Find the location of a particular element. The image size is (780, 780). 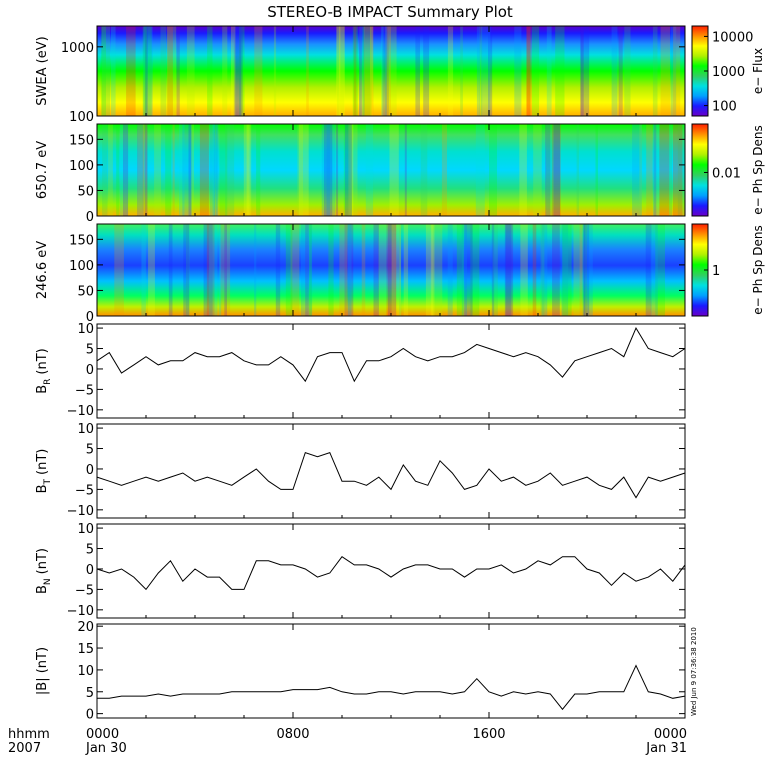

x-date-4: Jan 31 is located at coordinates (666, 748).